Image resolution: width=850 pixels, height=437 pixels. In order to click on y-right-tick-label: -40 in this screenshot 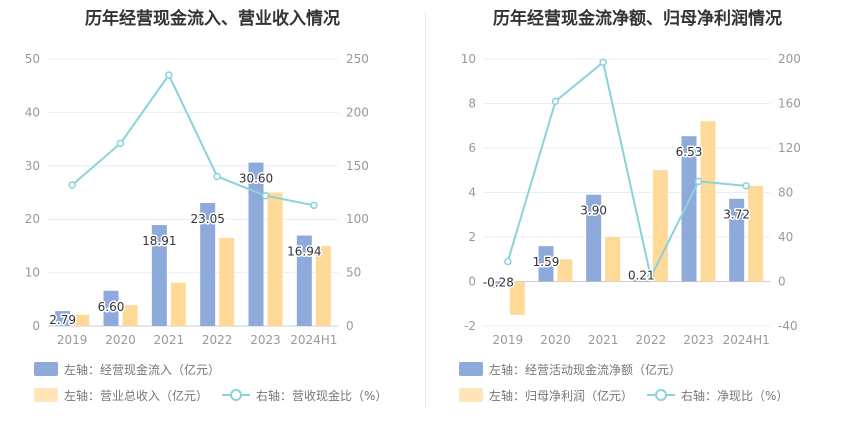, I will do `click(788, 326)`.